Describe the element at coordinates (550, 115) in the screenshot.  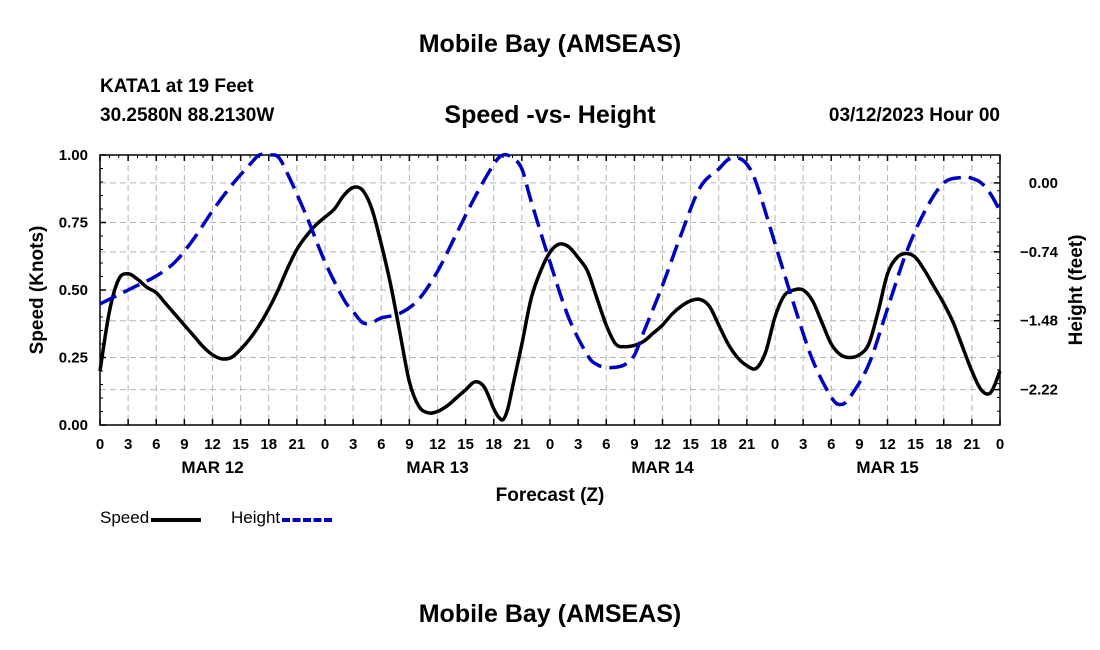
I see `chart-title: Speed -vs- Height` at that location.